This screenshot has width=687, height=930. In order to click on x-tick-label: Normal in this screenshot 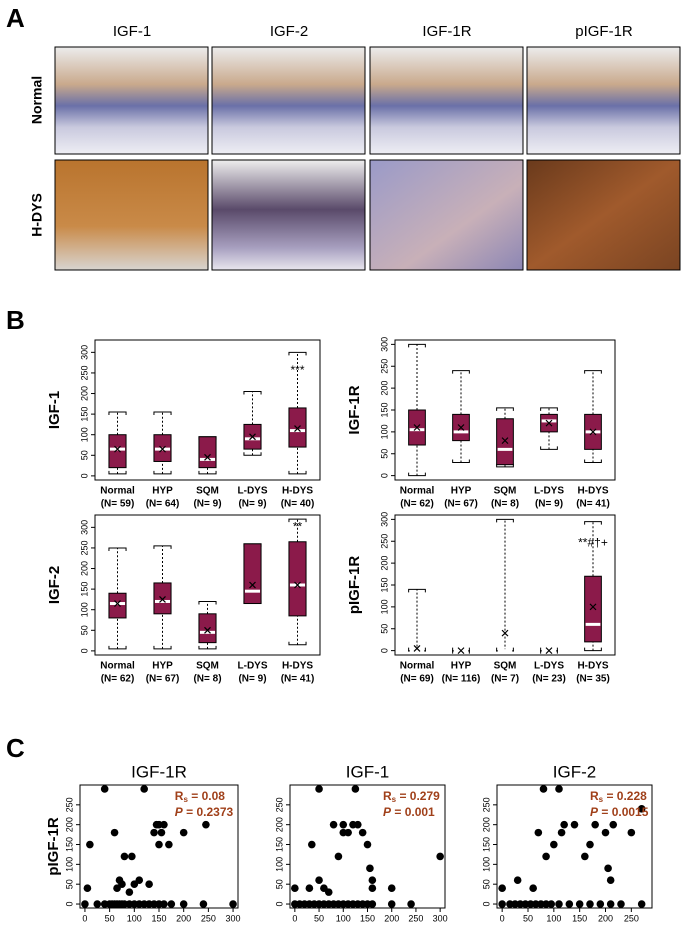, I will do `click(117, 666)`.